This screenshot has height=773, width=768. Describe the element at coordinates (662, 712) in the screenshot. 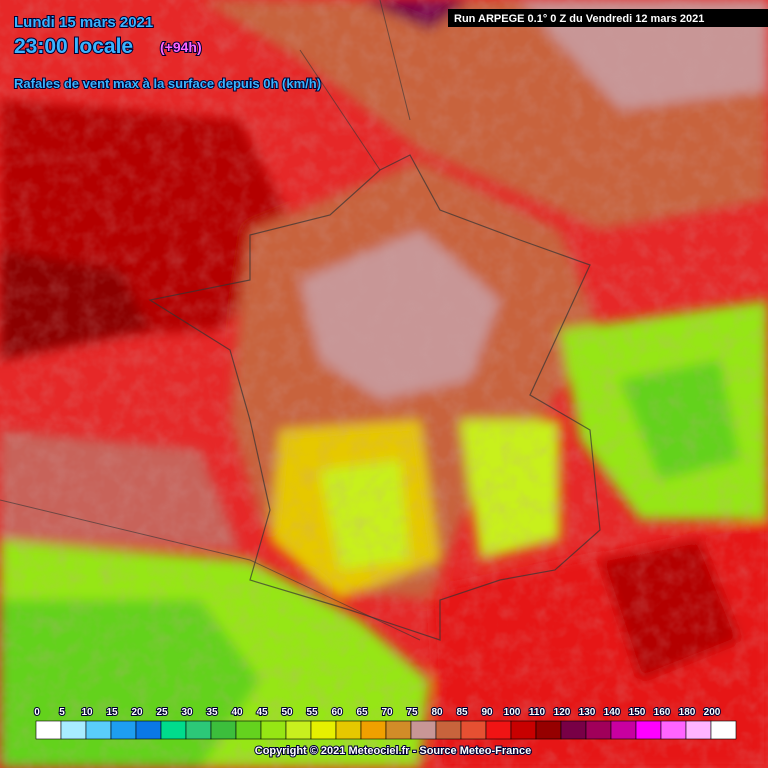

I see `legend-label: 160` at that location.